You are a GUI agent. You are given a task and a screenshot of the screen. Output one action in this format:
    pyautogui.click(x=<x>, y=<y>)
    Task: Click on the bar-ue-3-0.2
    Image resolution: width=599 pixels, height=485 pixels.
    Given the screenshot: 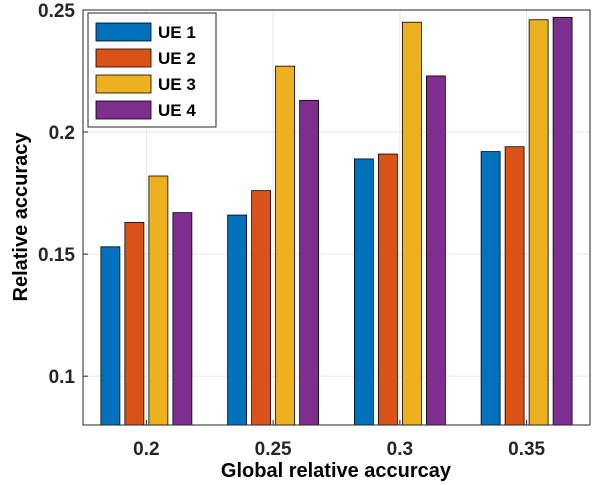 What is the action you would take?
    pyautogui.click(x=158, y=300)
    